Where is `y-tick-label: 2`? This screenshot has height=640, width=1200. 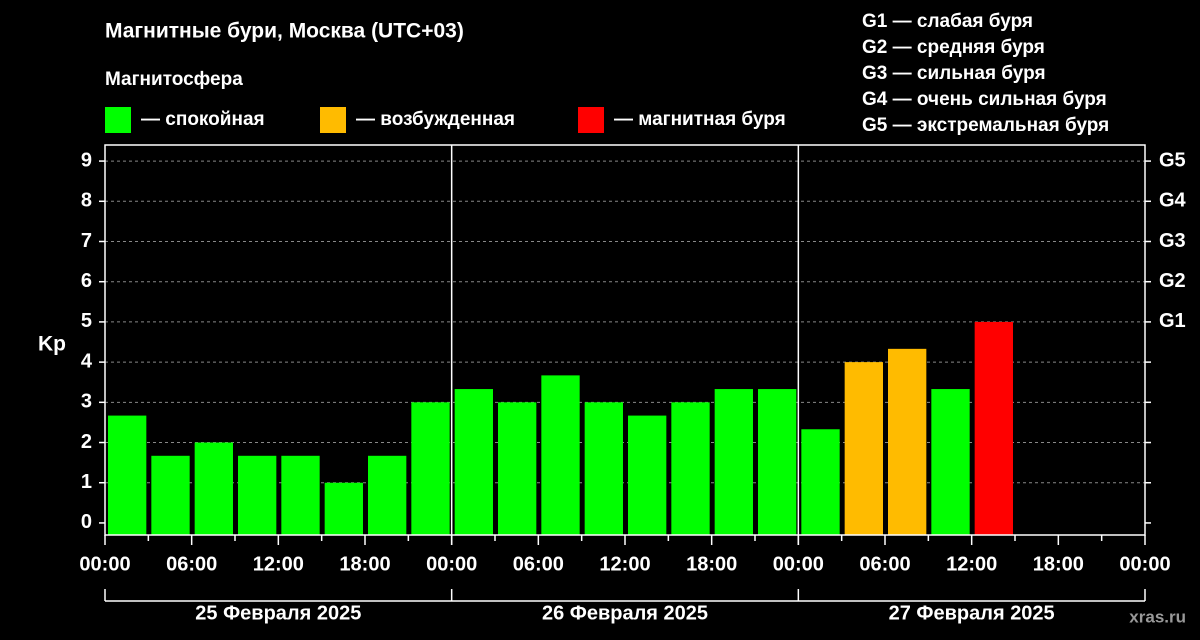
y-tick-label: 2 is located at coordinates (86, 442).